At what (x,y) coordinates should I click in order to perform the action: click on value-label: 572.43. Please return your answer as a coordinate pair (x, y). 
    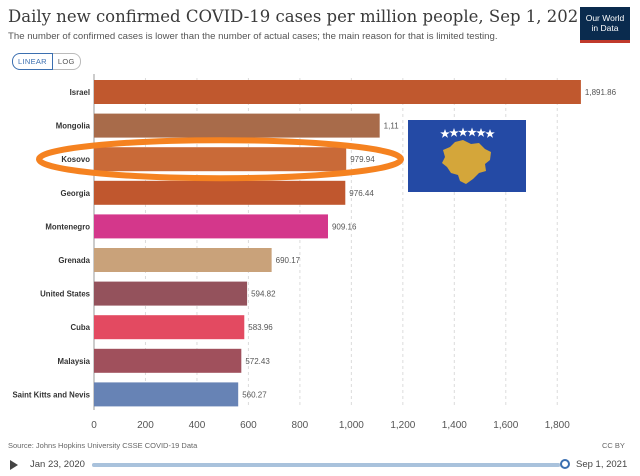
    Looking at the image, I should click on (257, 361).